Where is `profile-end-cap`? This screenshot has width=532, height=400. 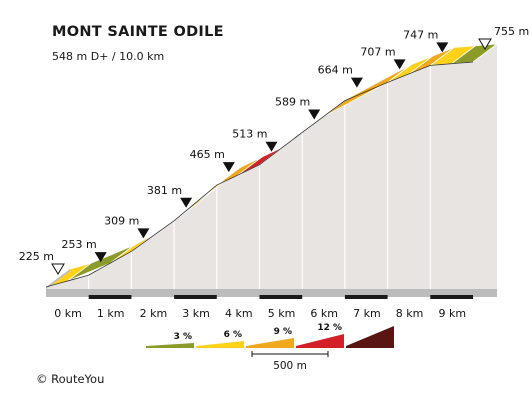 profile-end-cap is located at coordinates (58, 279).